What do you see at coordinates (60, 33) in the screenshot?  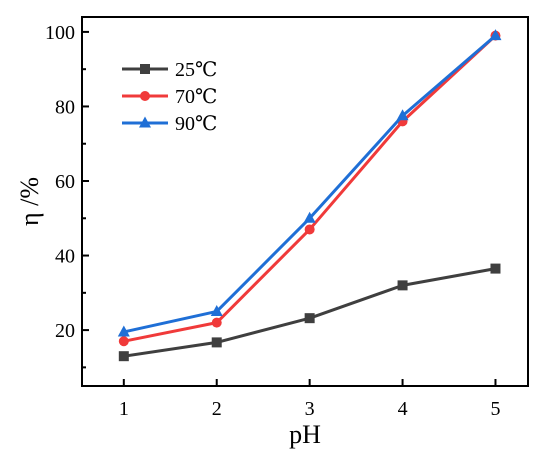 I see `y-tick-label: 100` at bounding box center [60, 33].